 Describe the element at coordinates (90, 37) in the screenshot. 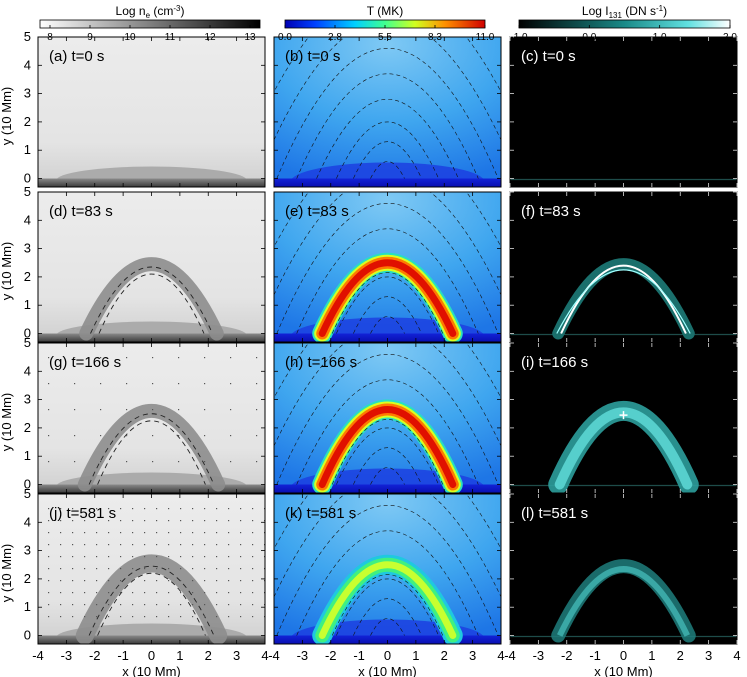

I see `colorbar-tick-label: 9` at that location.